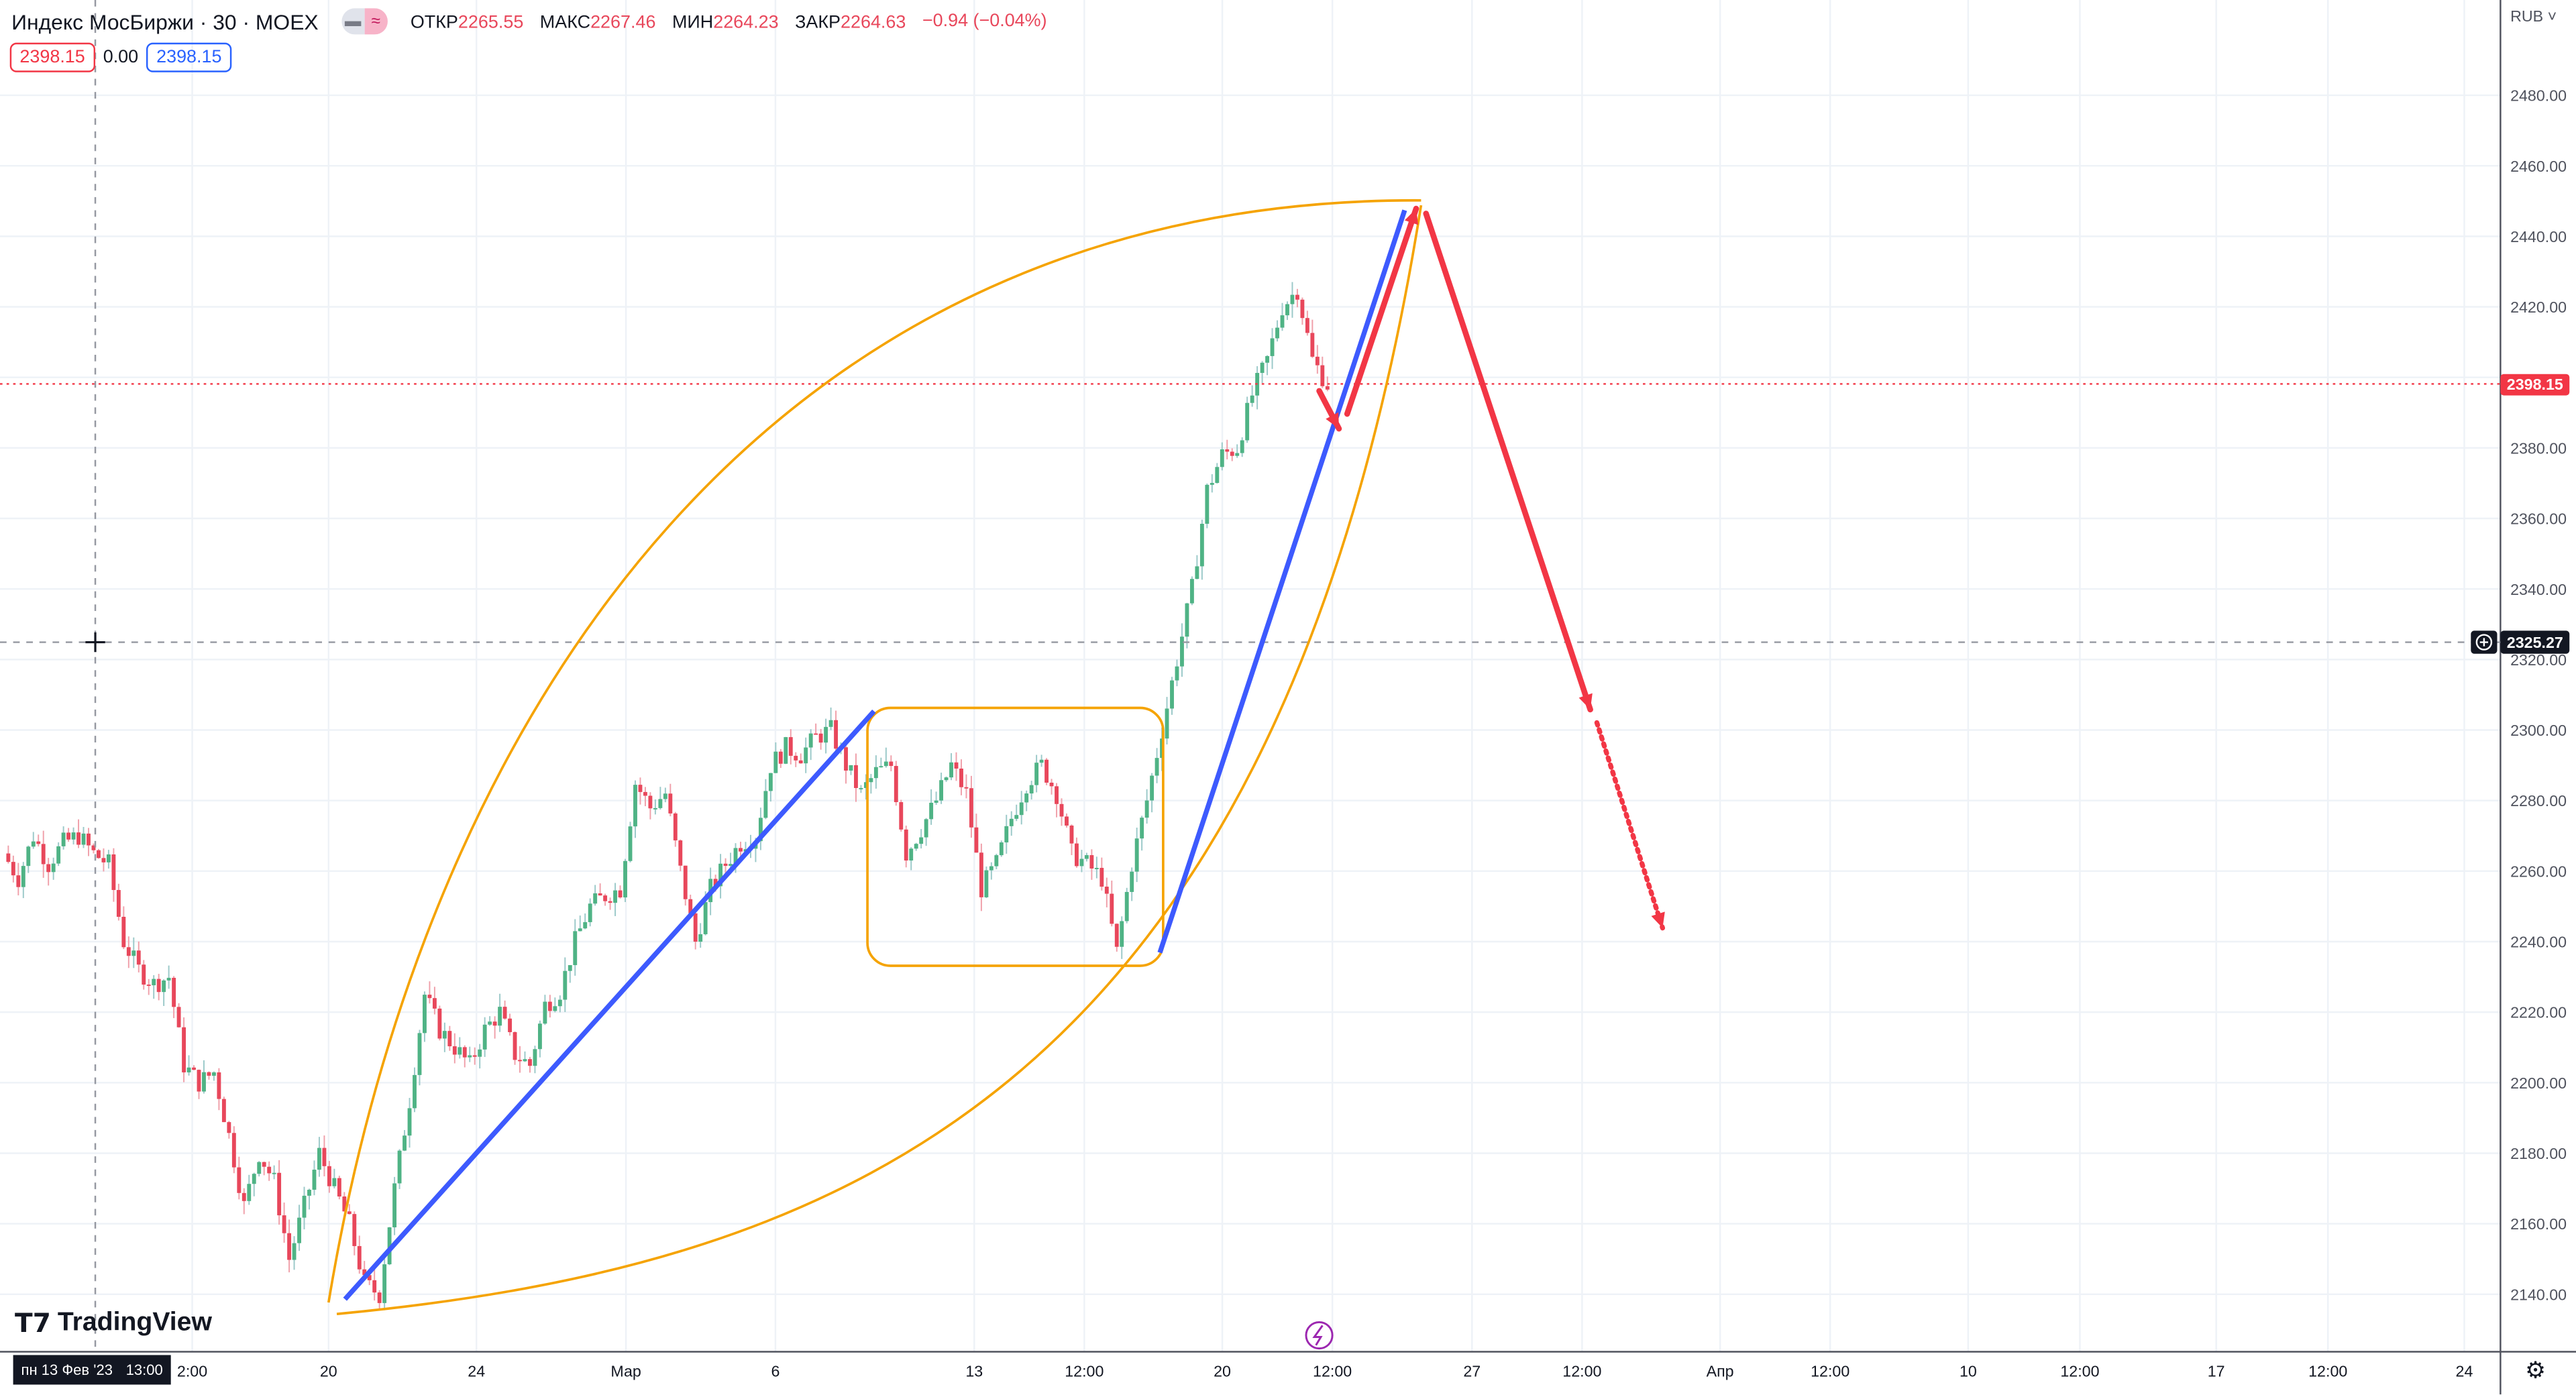  What do you see at coordinates (33, 1324) in the screenshot?
I see `tv-logo-icon: 𝗧𝟳` at bounding box center [33, 1324].